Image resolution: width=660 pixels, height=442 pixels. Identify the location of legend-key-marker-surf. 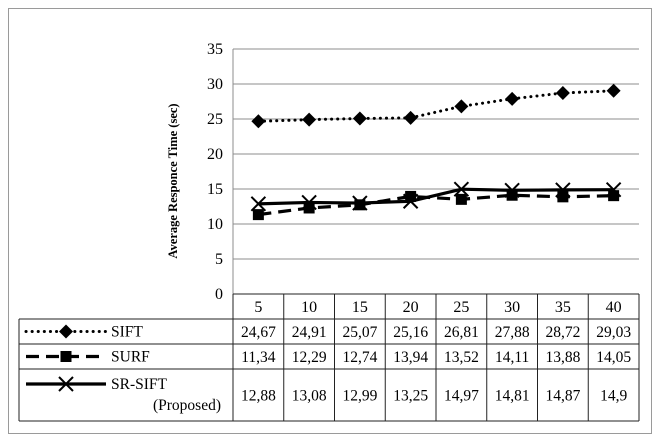
(66, 356).